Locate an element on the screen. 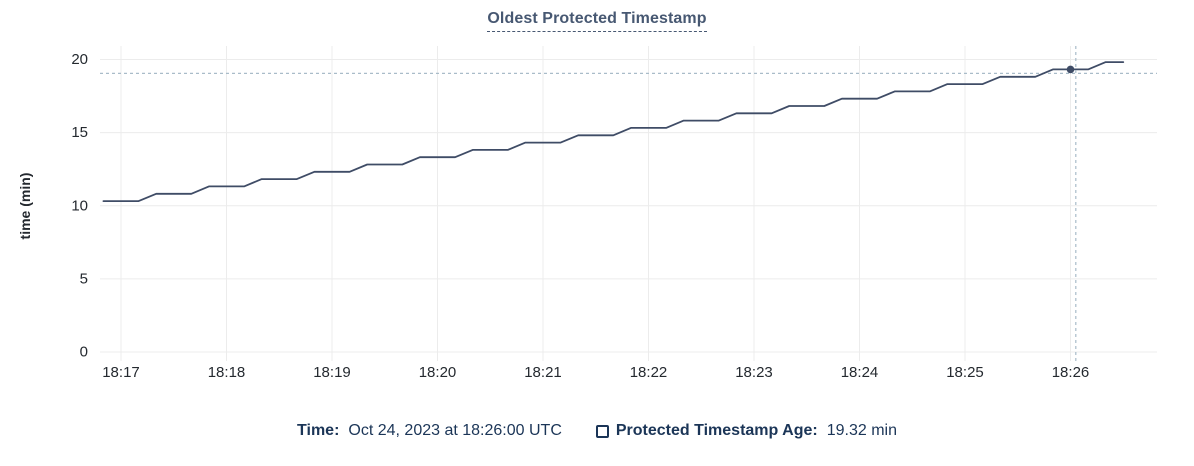 This screenshot has width=1194, height=466. x-tick-label: 18:18 is located at coordinates (227, 372).